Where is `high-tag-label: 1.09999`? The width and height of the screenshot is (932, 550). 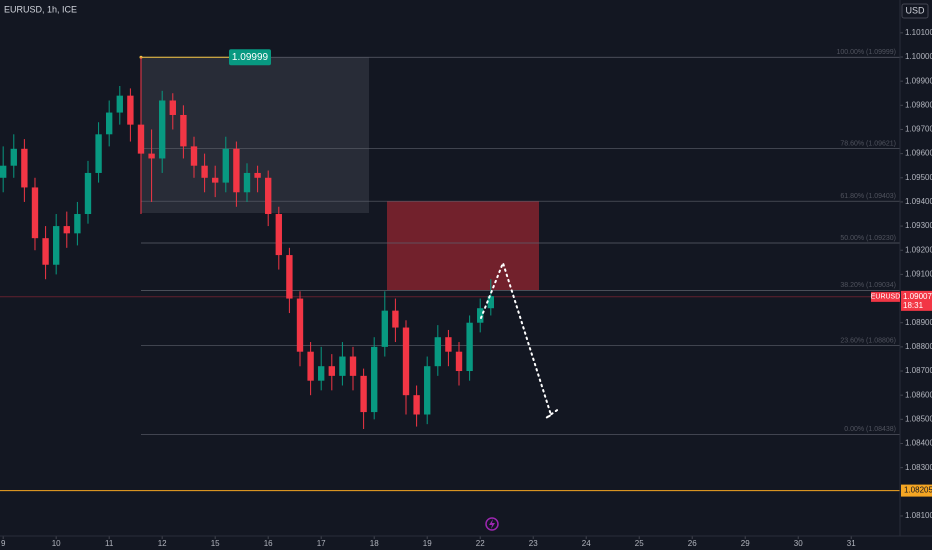 high-tag-label: 1.09999 is located at coordinates (250, 57).